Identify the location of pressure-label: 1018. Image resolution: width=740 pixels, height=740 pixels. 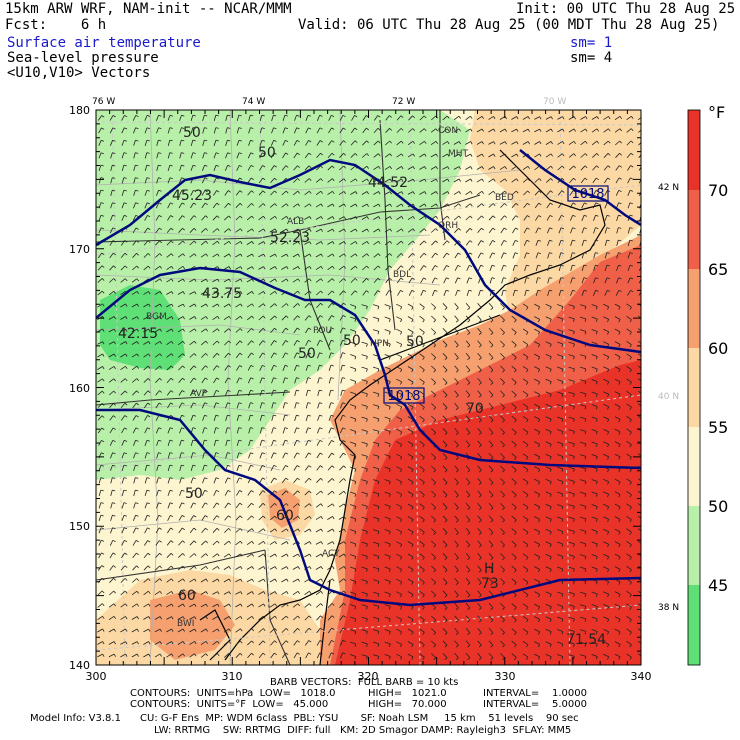
(403, 396).